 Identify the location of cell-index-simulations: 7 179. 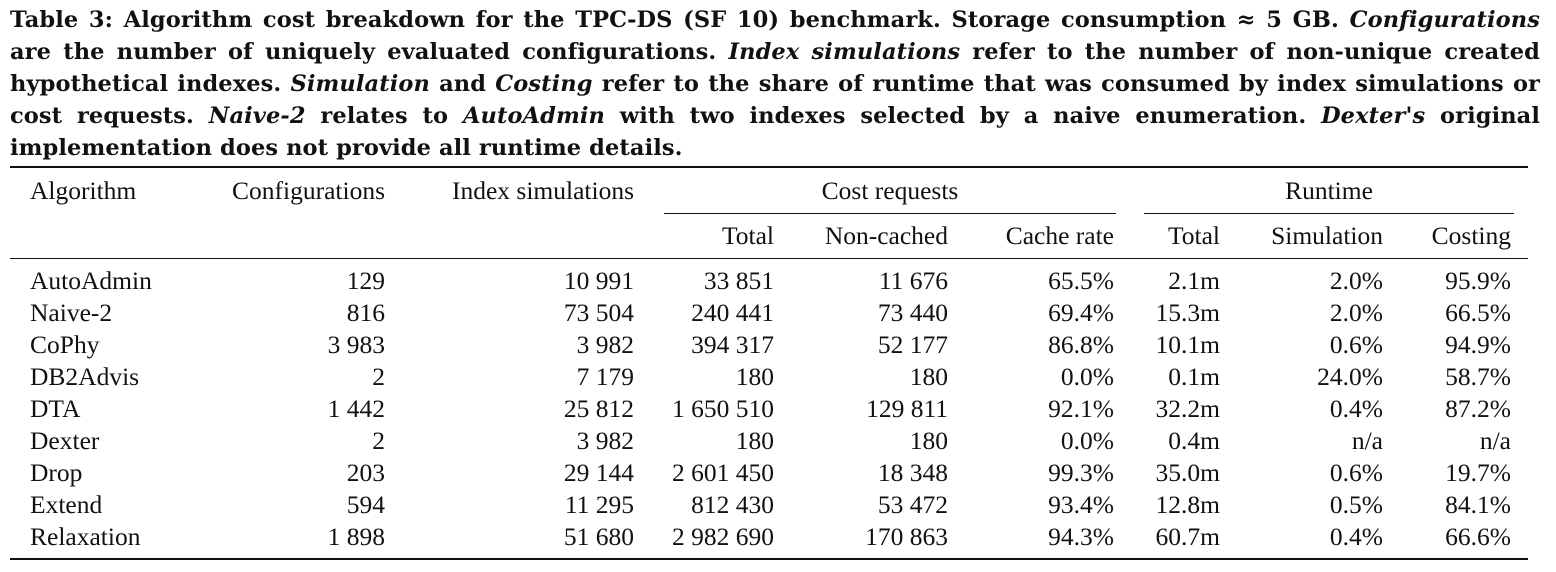
(605, 376).